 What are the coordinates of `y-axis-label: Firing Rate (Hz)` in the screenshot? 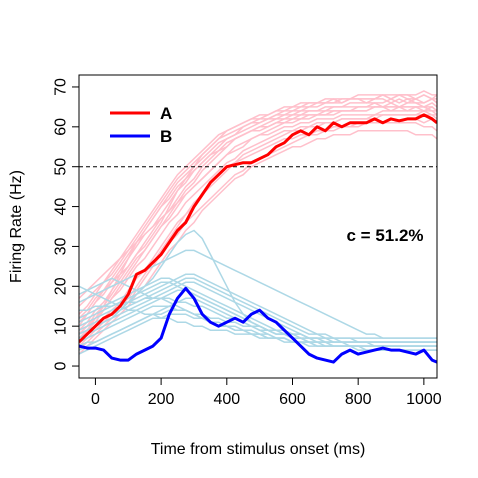 It's located at (16, 226).